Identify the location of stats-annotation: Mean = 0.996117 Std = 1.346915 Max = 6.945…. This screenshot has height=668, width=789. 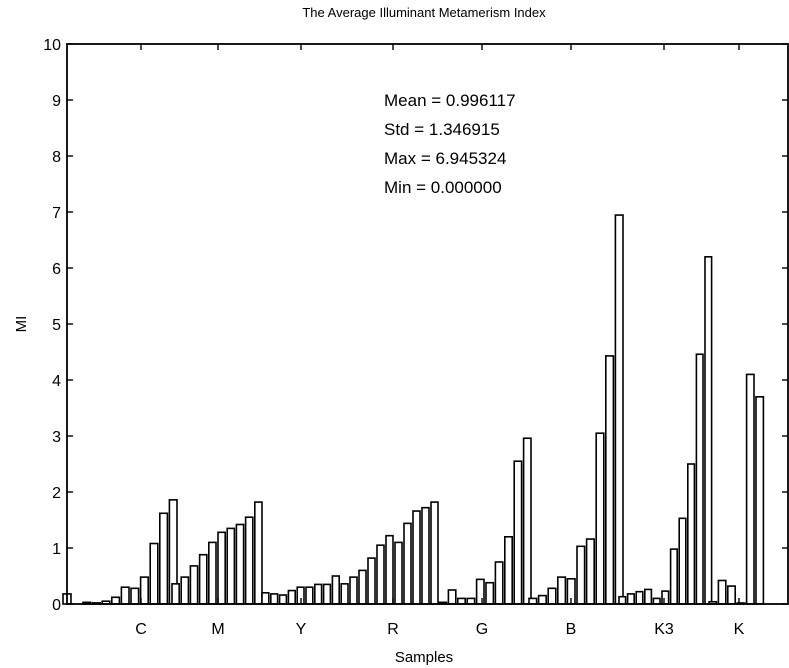
(450, 144).